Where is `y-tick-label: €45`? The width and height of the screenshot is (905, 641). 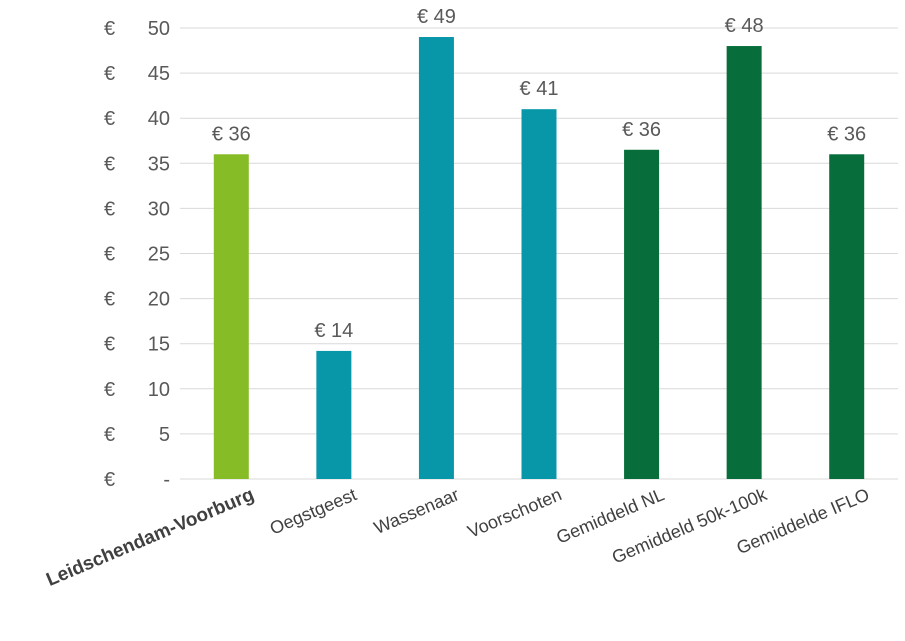
y-tick-label: €45 is located at coordinates (137, 74).